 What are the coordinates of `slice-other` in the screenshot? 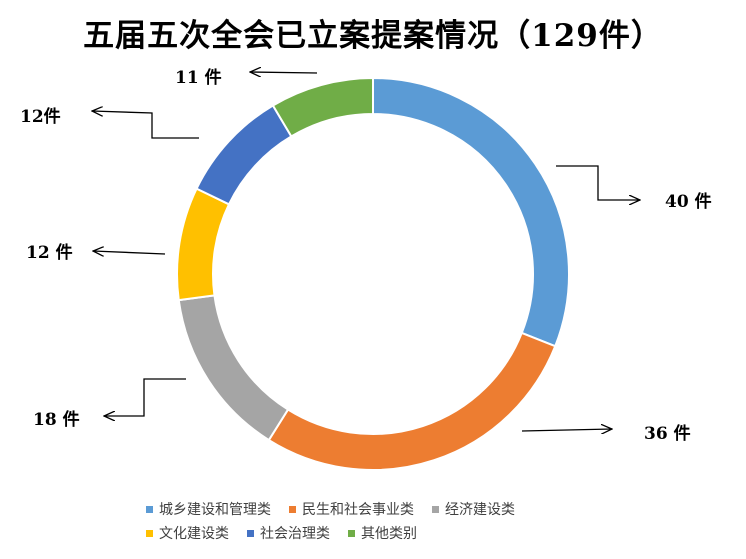 It's located at (322, 107).